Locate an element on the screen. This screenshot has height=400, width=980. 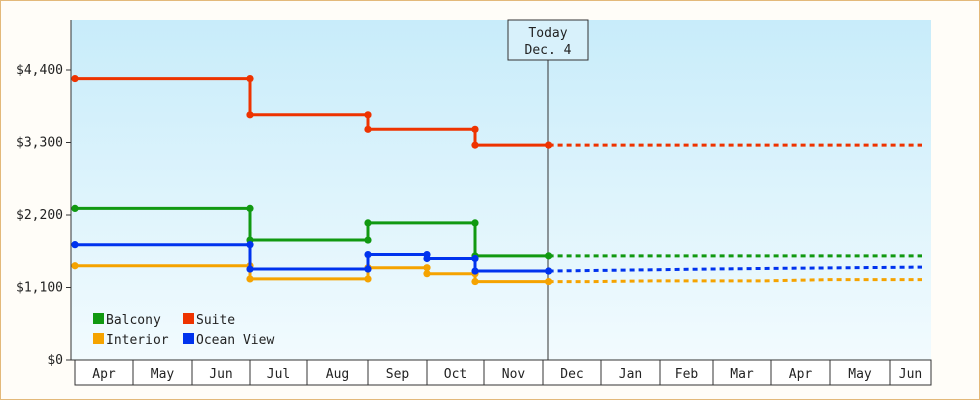
legend-label-suite: Suite is located at coordinates (215, 320).